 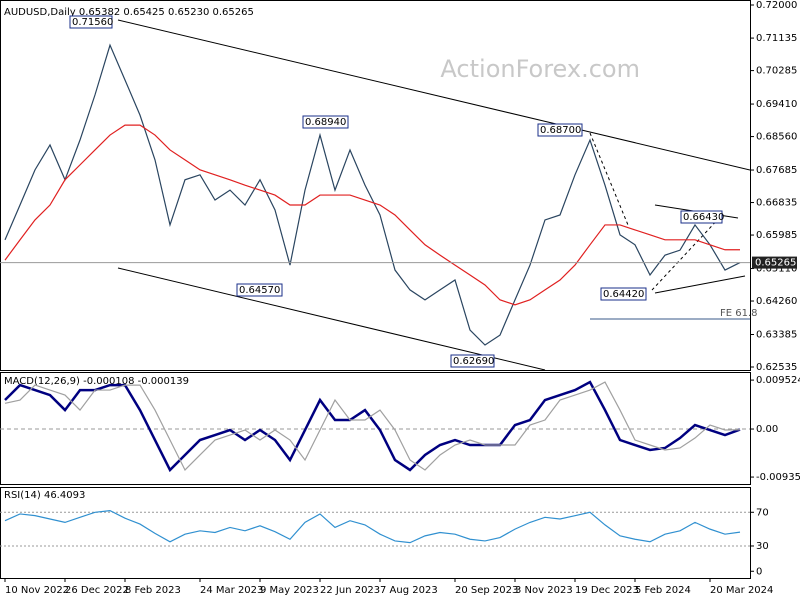 What do you see at coordinates (776, 71) in the screenshot?
I see `y-tick-label: 0.70285` at bounding box center [776, 71].